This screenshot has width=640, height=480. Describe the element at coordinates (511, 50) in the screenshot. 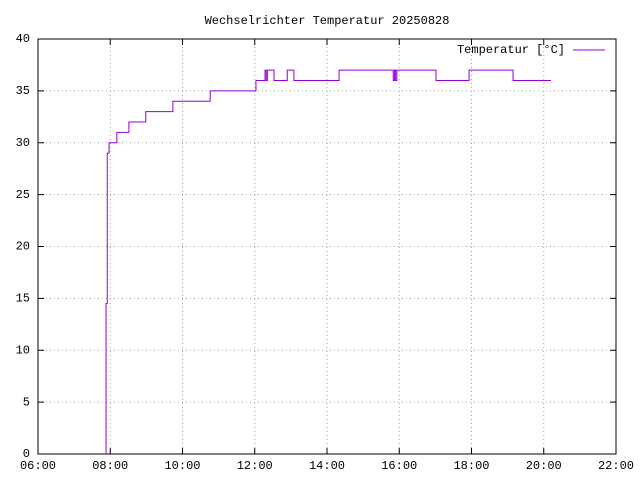

I see `legend-label: Temperatur [°C]` at that location.